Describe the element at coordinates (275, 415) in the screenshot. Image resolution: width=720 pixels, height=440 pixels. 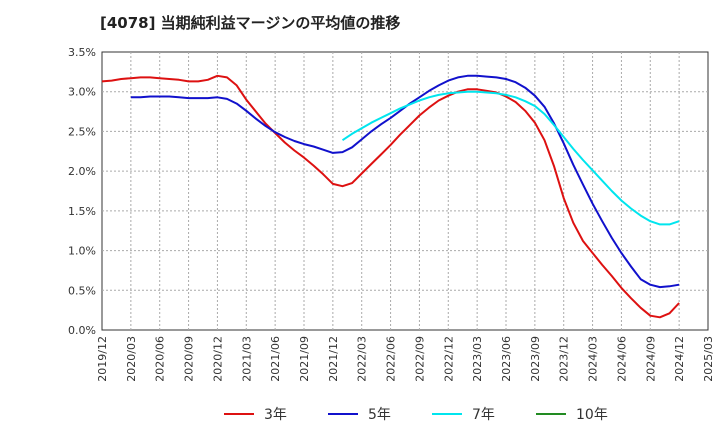
I see `legend-label: 3年` at that location.